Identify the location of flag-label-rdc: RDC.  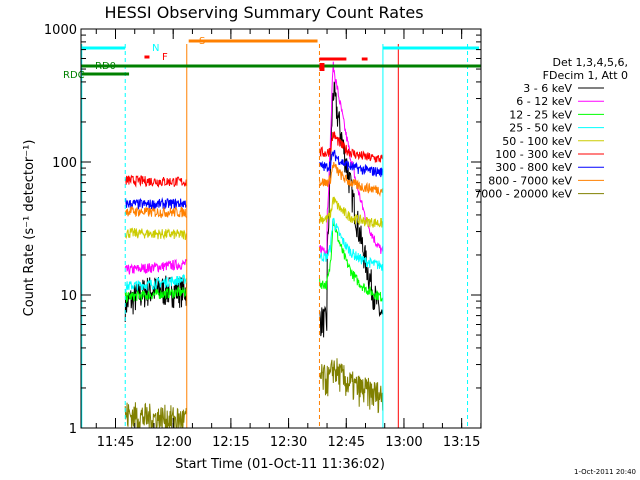
(74, 75).